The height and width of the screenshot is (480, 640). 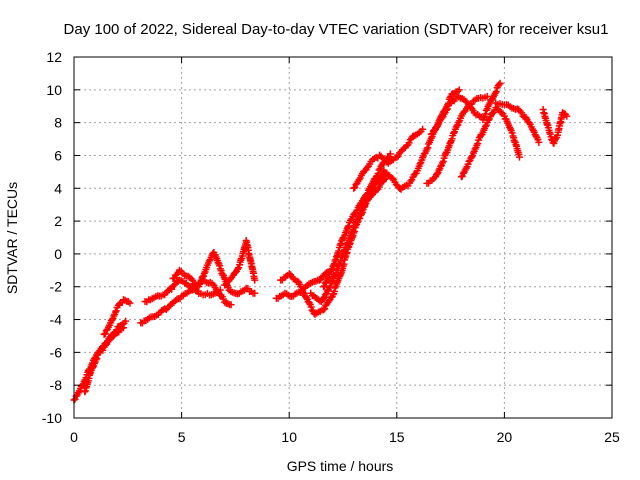 I want to click on y-tick-label: -4, so click(x=56, y=320).